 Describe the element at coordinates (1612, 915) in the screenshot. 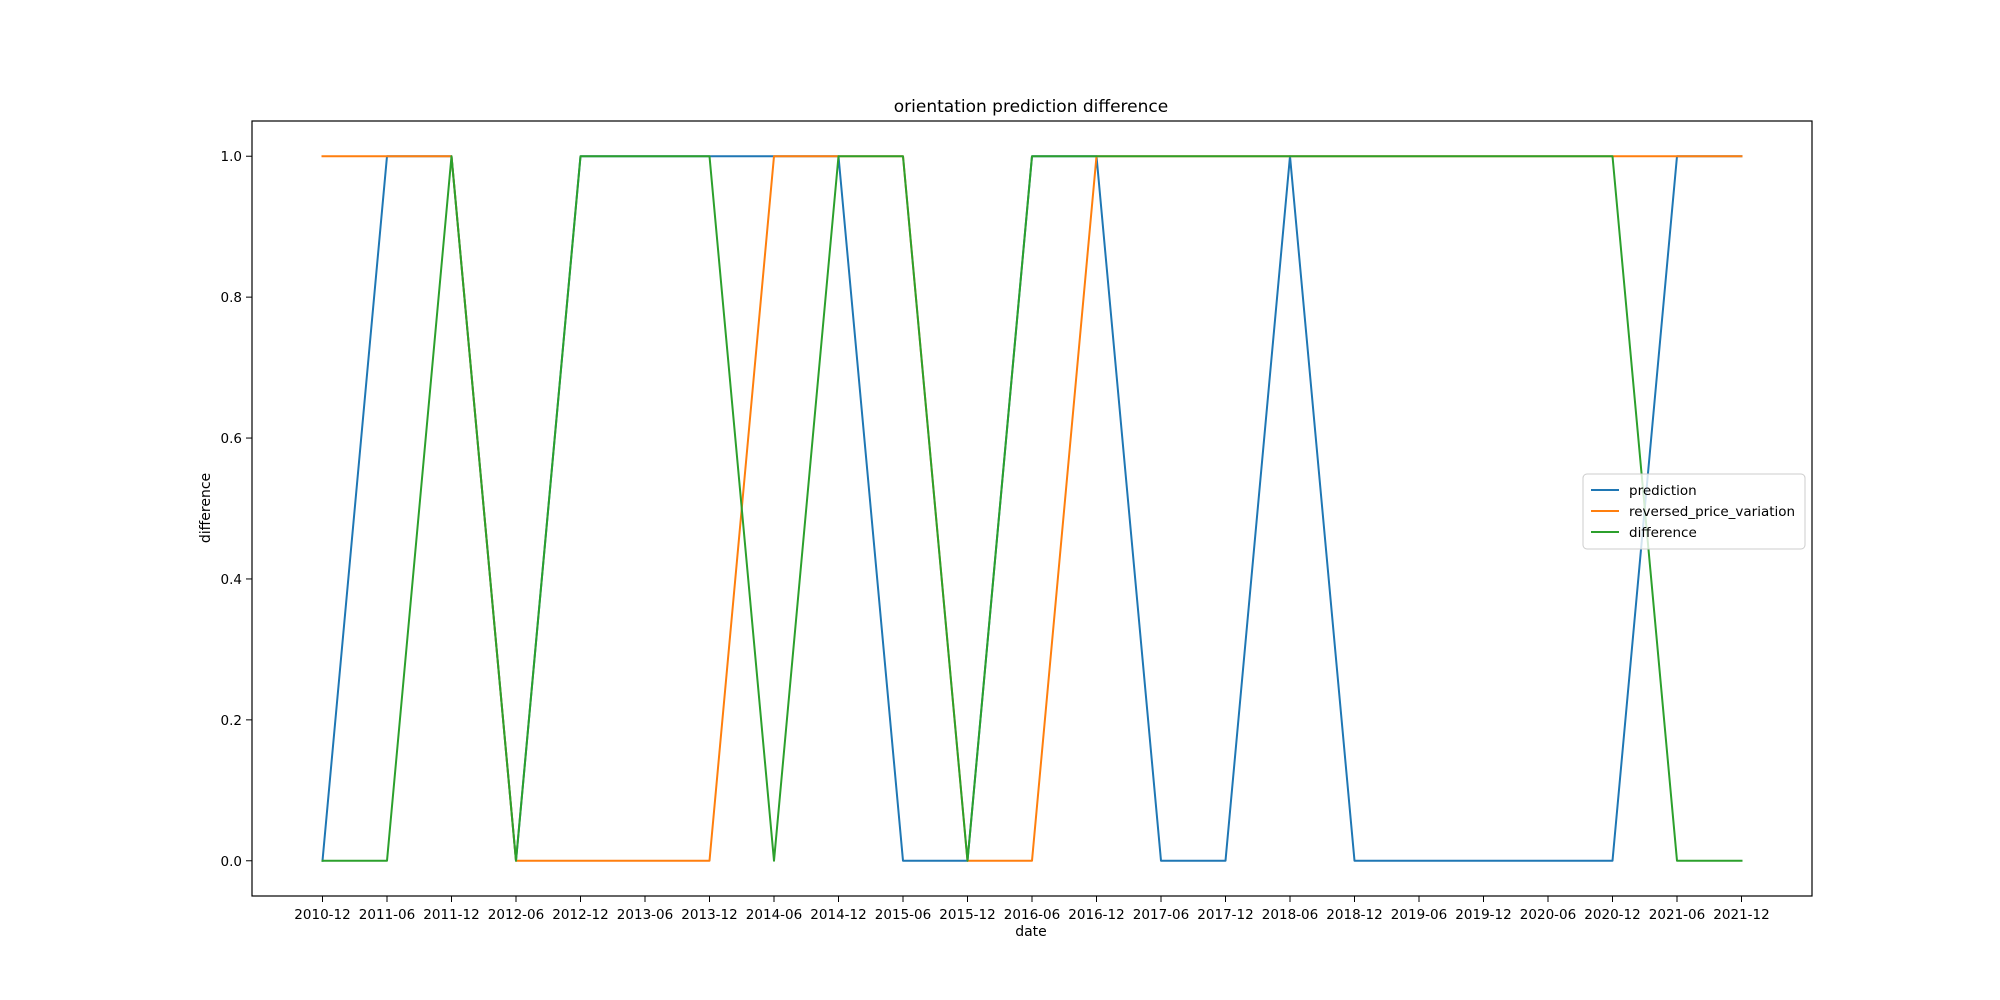

I see `x-tick-label: 2020-12` at that location.